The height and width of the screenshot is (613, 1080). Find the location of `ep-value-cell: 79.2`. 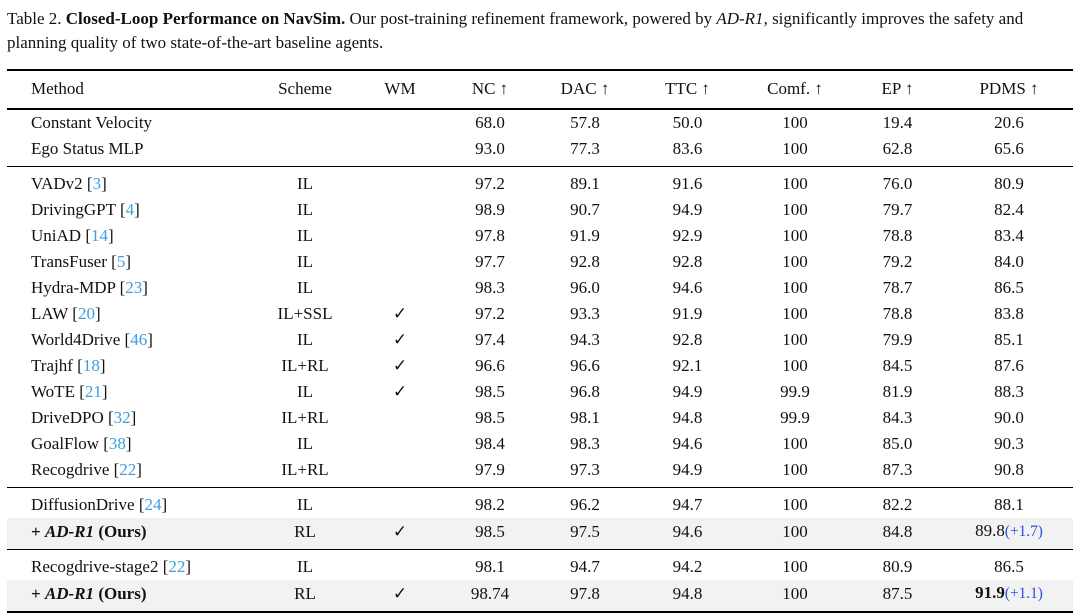

ep-value-cell: 79.2 is located at coordinates (897, 262).